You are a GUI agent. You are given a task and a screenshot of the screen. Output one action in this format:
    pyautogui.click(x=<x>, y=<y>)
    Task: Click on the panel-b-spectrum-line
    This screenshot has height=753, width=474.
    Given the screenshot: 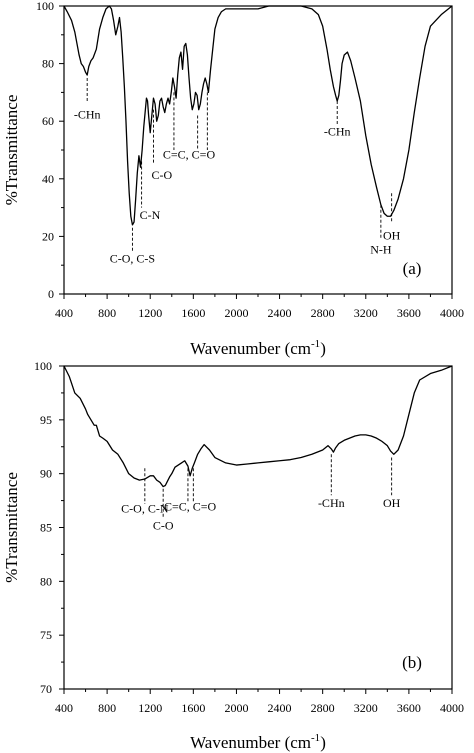 What is the action you would take?
    pyautogui.click(x=258, y=426)
    